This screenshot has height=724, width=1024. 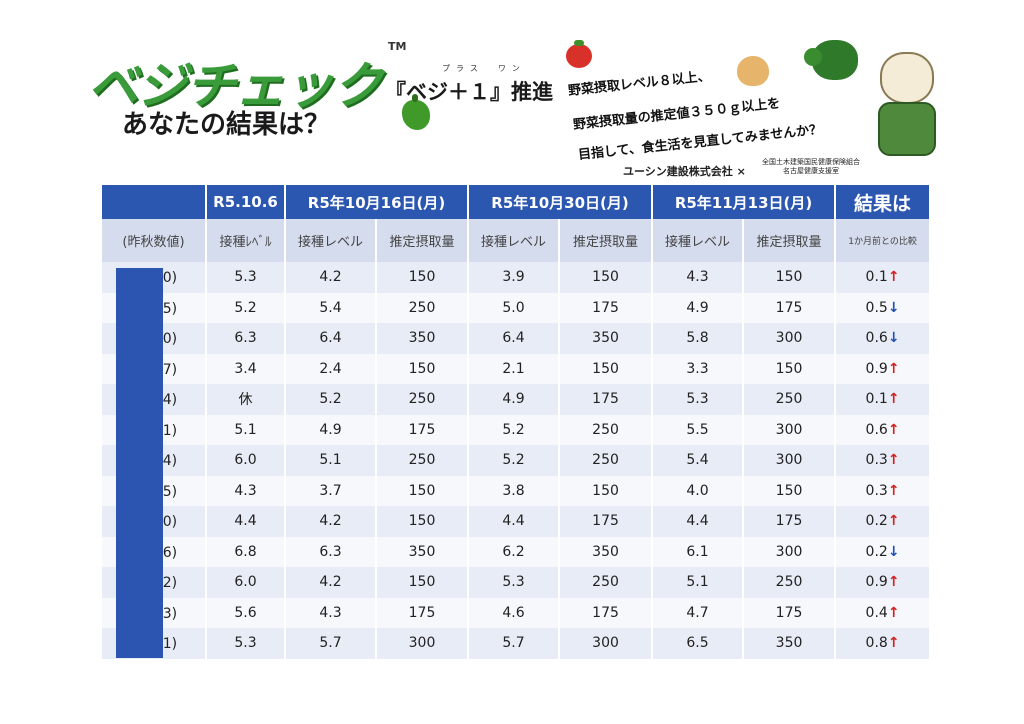 I want to click on sponsor-org-line: 名古屋健康支援室, so click(x=811, y=171).